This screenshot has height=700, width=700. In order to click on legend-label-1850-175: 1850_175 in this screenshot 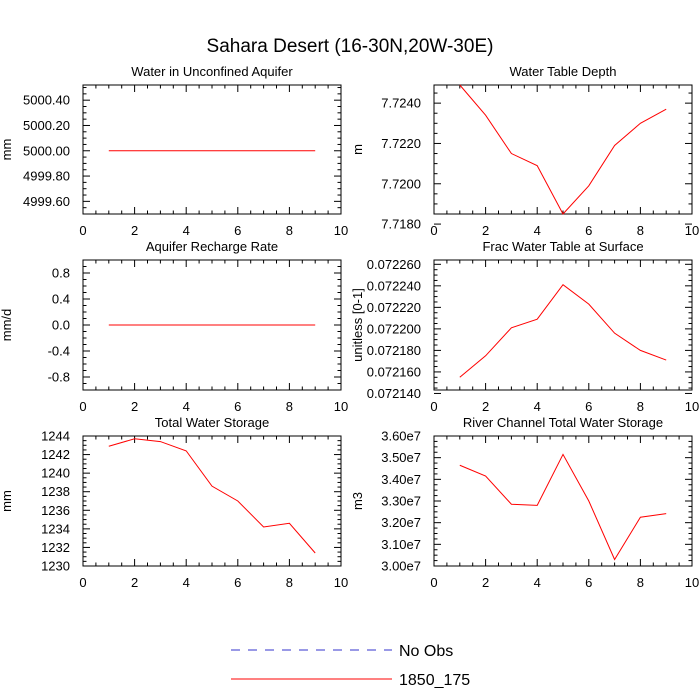, I will do `click(434, 680)`.